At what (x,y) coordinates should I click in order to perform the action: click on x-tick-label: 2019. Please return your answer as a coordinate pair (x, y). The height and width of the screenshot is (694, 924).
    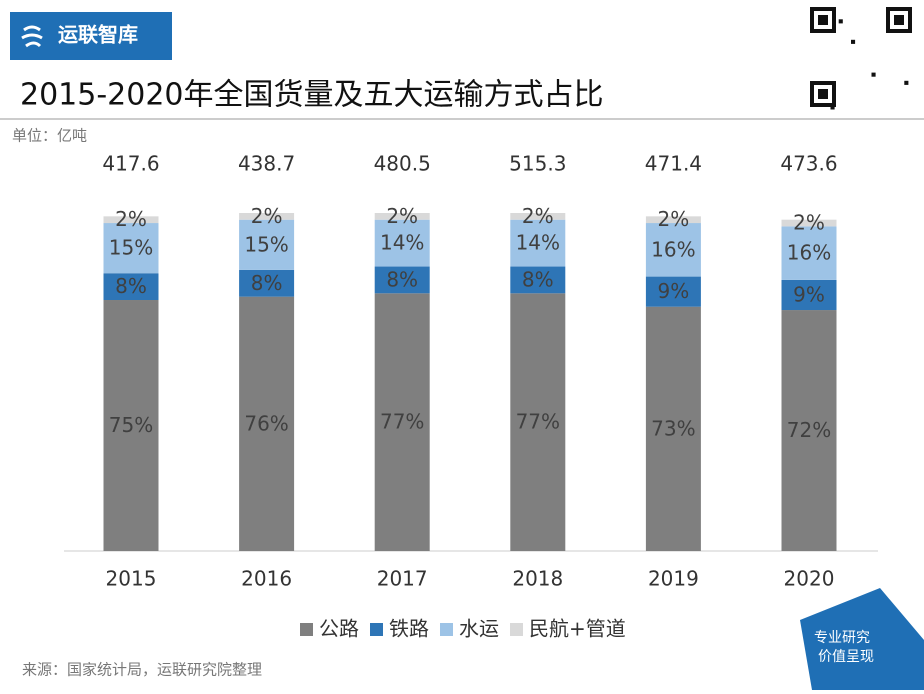
    Looking at the image, I should click on (673, 579).